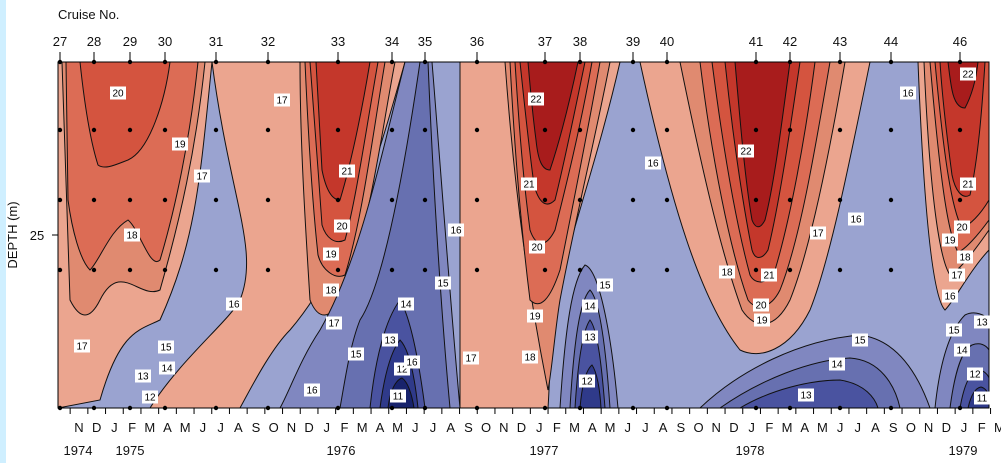 The image size is (1001, 463). I want to click on cruise-label: 34, so click(392, 41).